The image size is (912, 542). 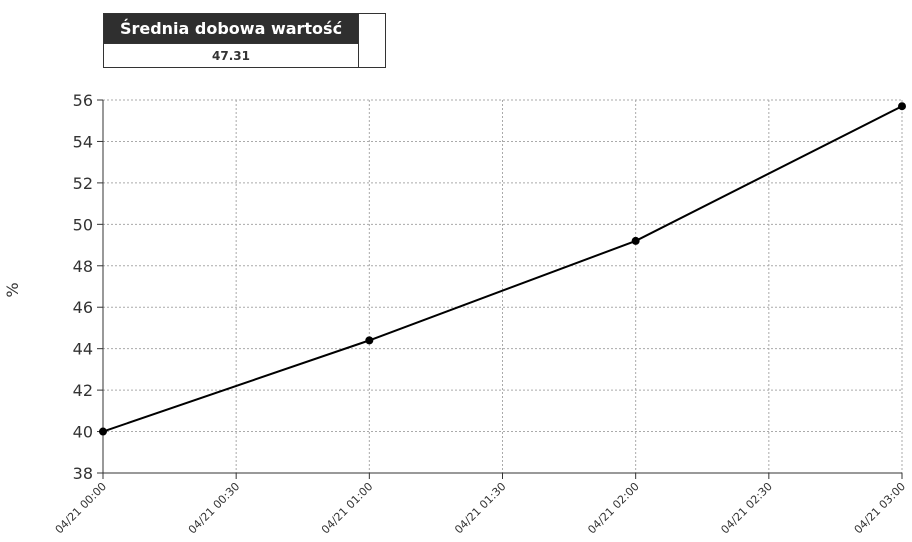 What do you see at coordinates (83, 141) in the screenshot?
I see `y-tick-label: 54` at bounding box center [83, 141].